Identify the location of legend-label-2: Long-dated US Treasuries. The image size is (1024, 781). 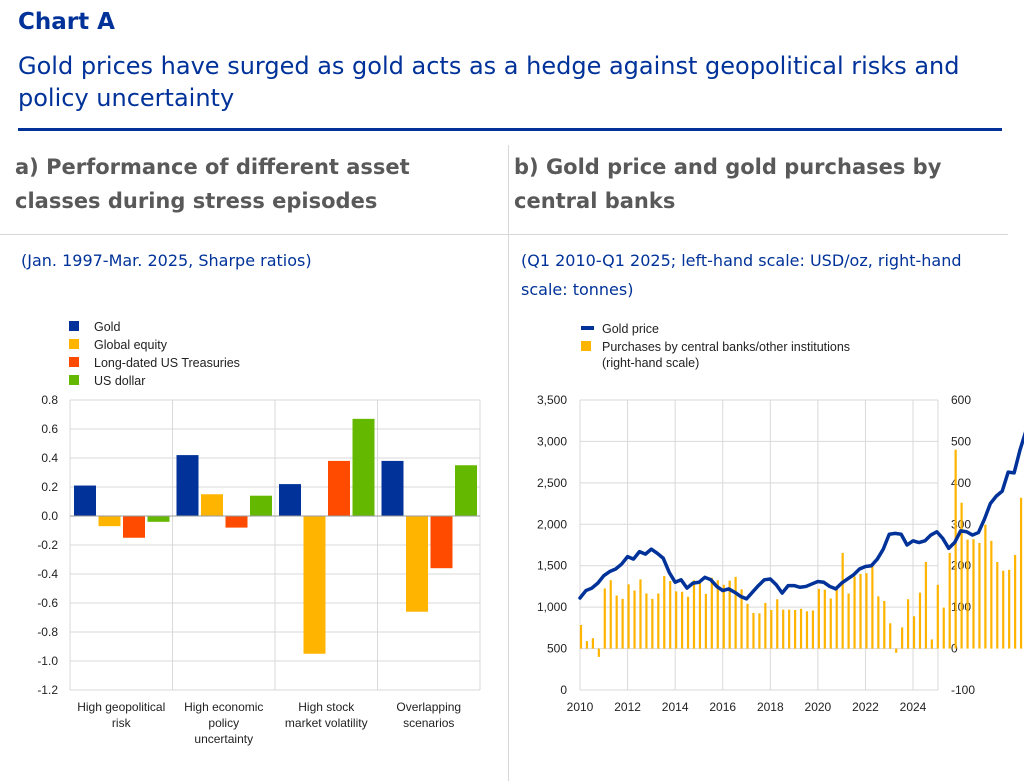
(167, 363).